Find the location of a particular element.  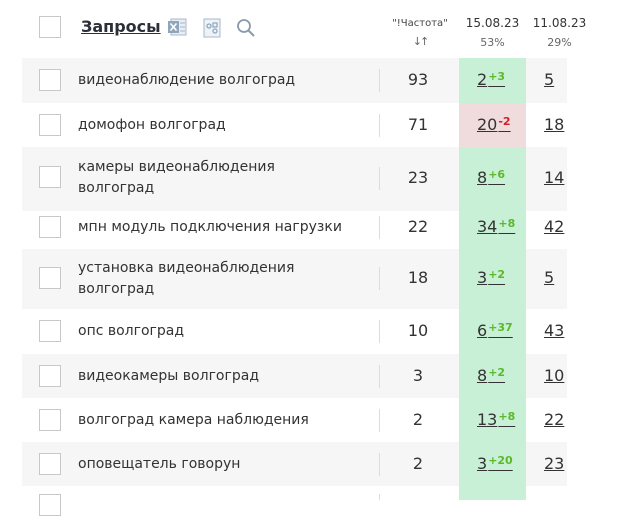

table-row: оповещатель говорун 2 3+20 23 is located at coordinates (294, 464).